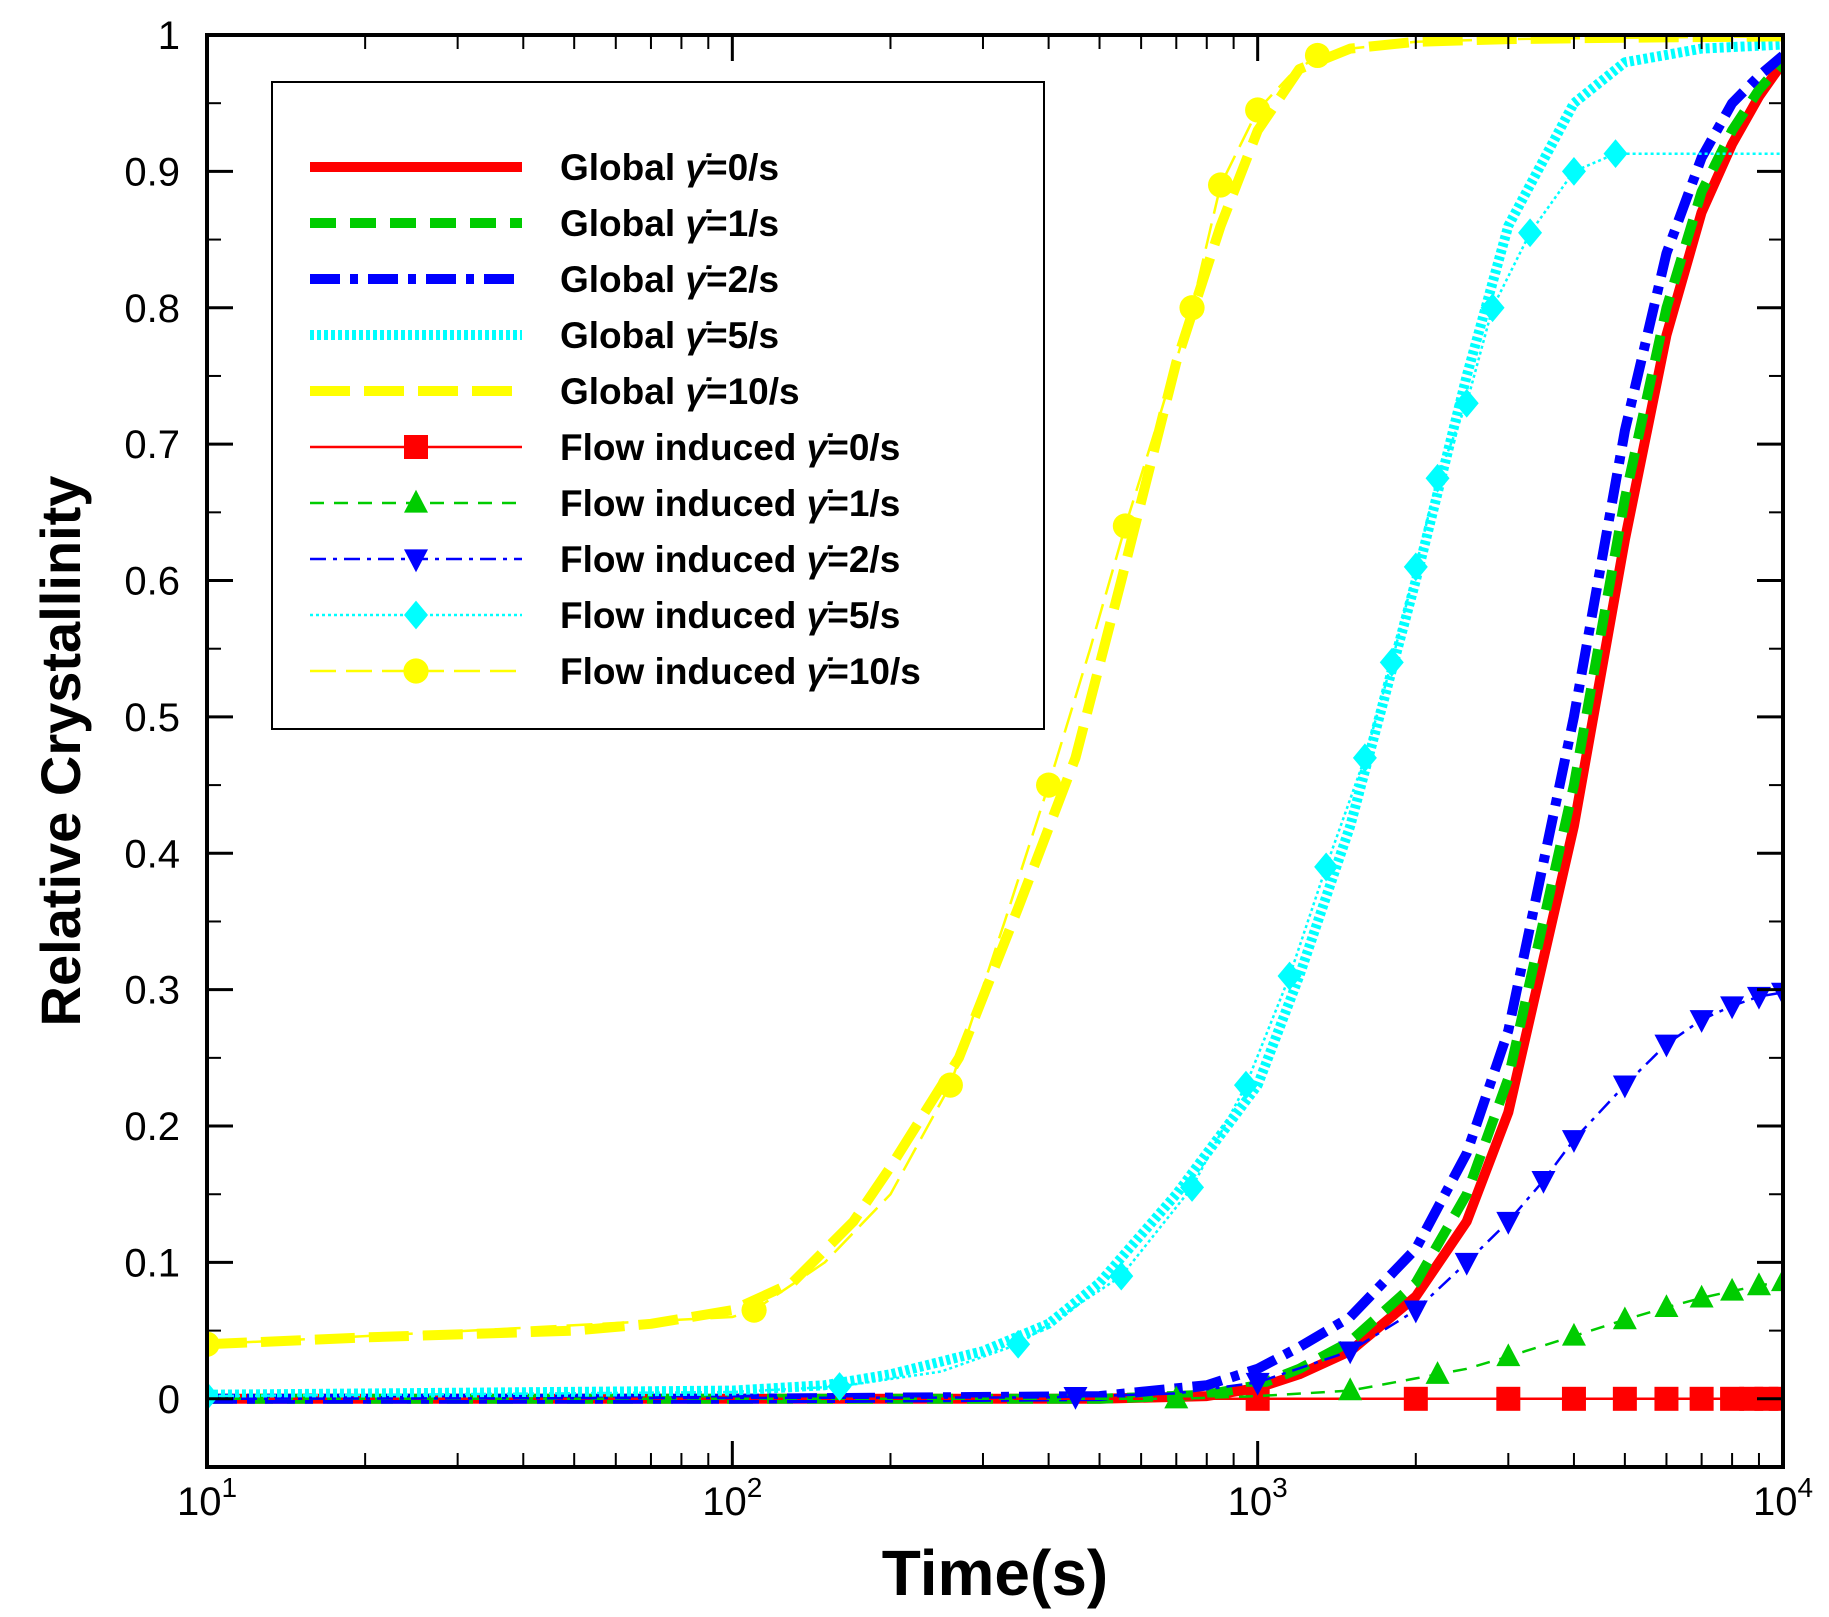 The image size is (1829, 1617). What do you see at coordinates (863, 503) in the screenshot?
I see `legend-suffix: =1/s` at bounding box center [863, 503].